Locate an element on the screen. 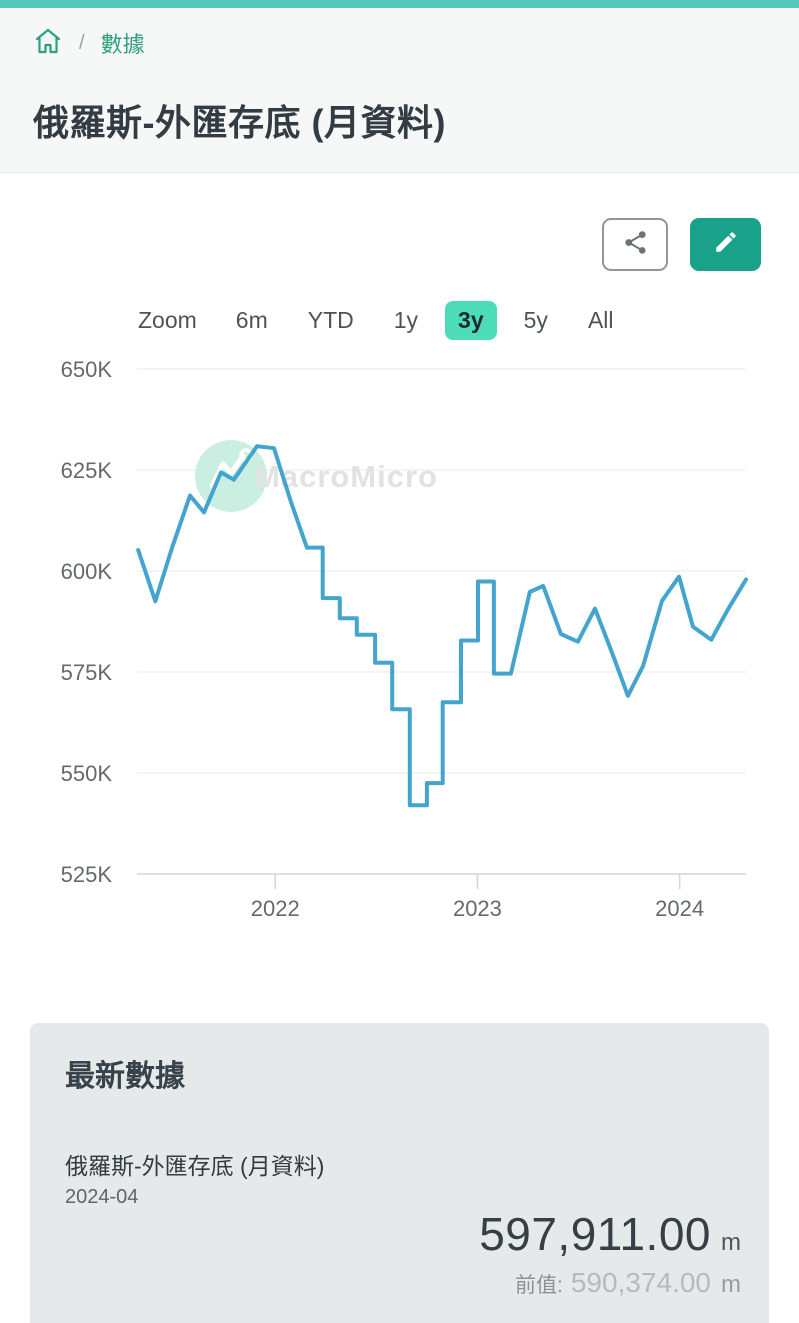  breadcrumb: / 數據 is located at coordinates (416, 43).